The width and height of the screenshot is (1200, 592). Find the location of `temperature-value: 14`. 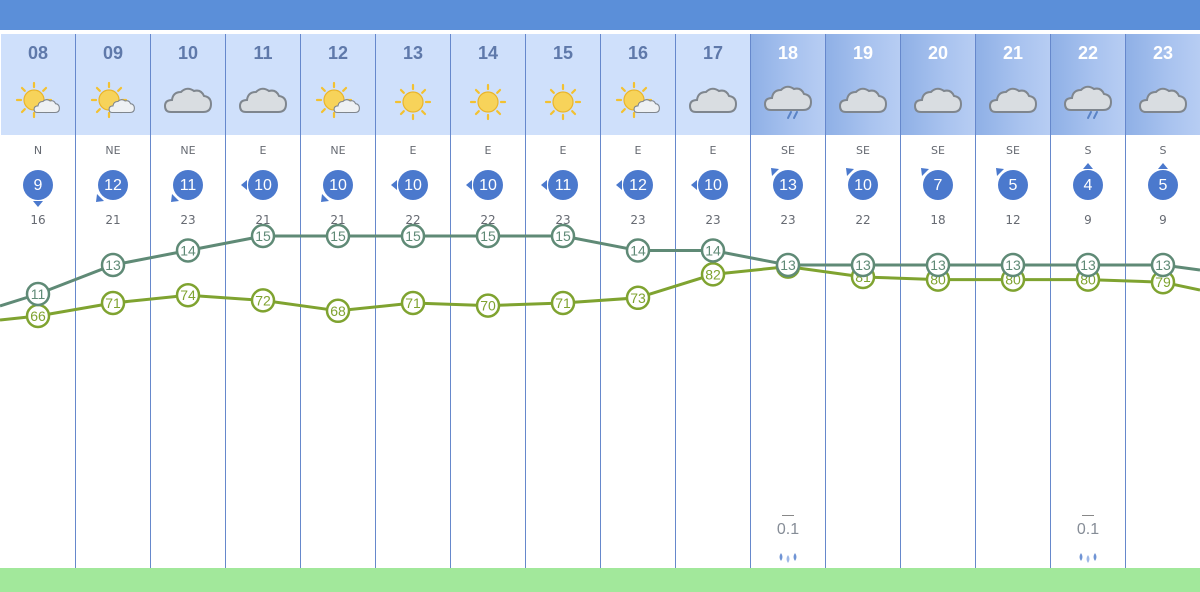

temperature-value: 14 is located at coordinates (638, 251).